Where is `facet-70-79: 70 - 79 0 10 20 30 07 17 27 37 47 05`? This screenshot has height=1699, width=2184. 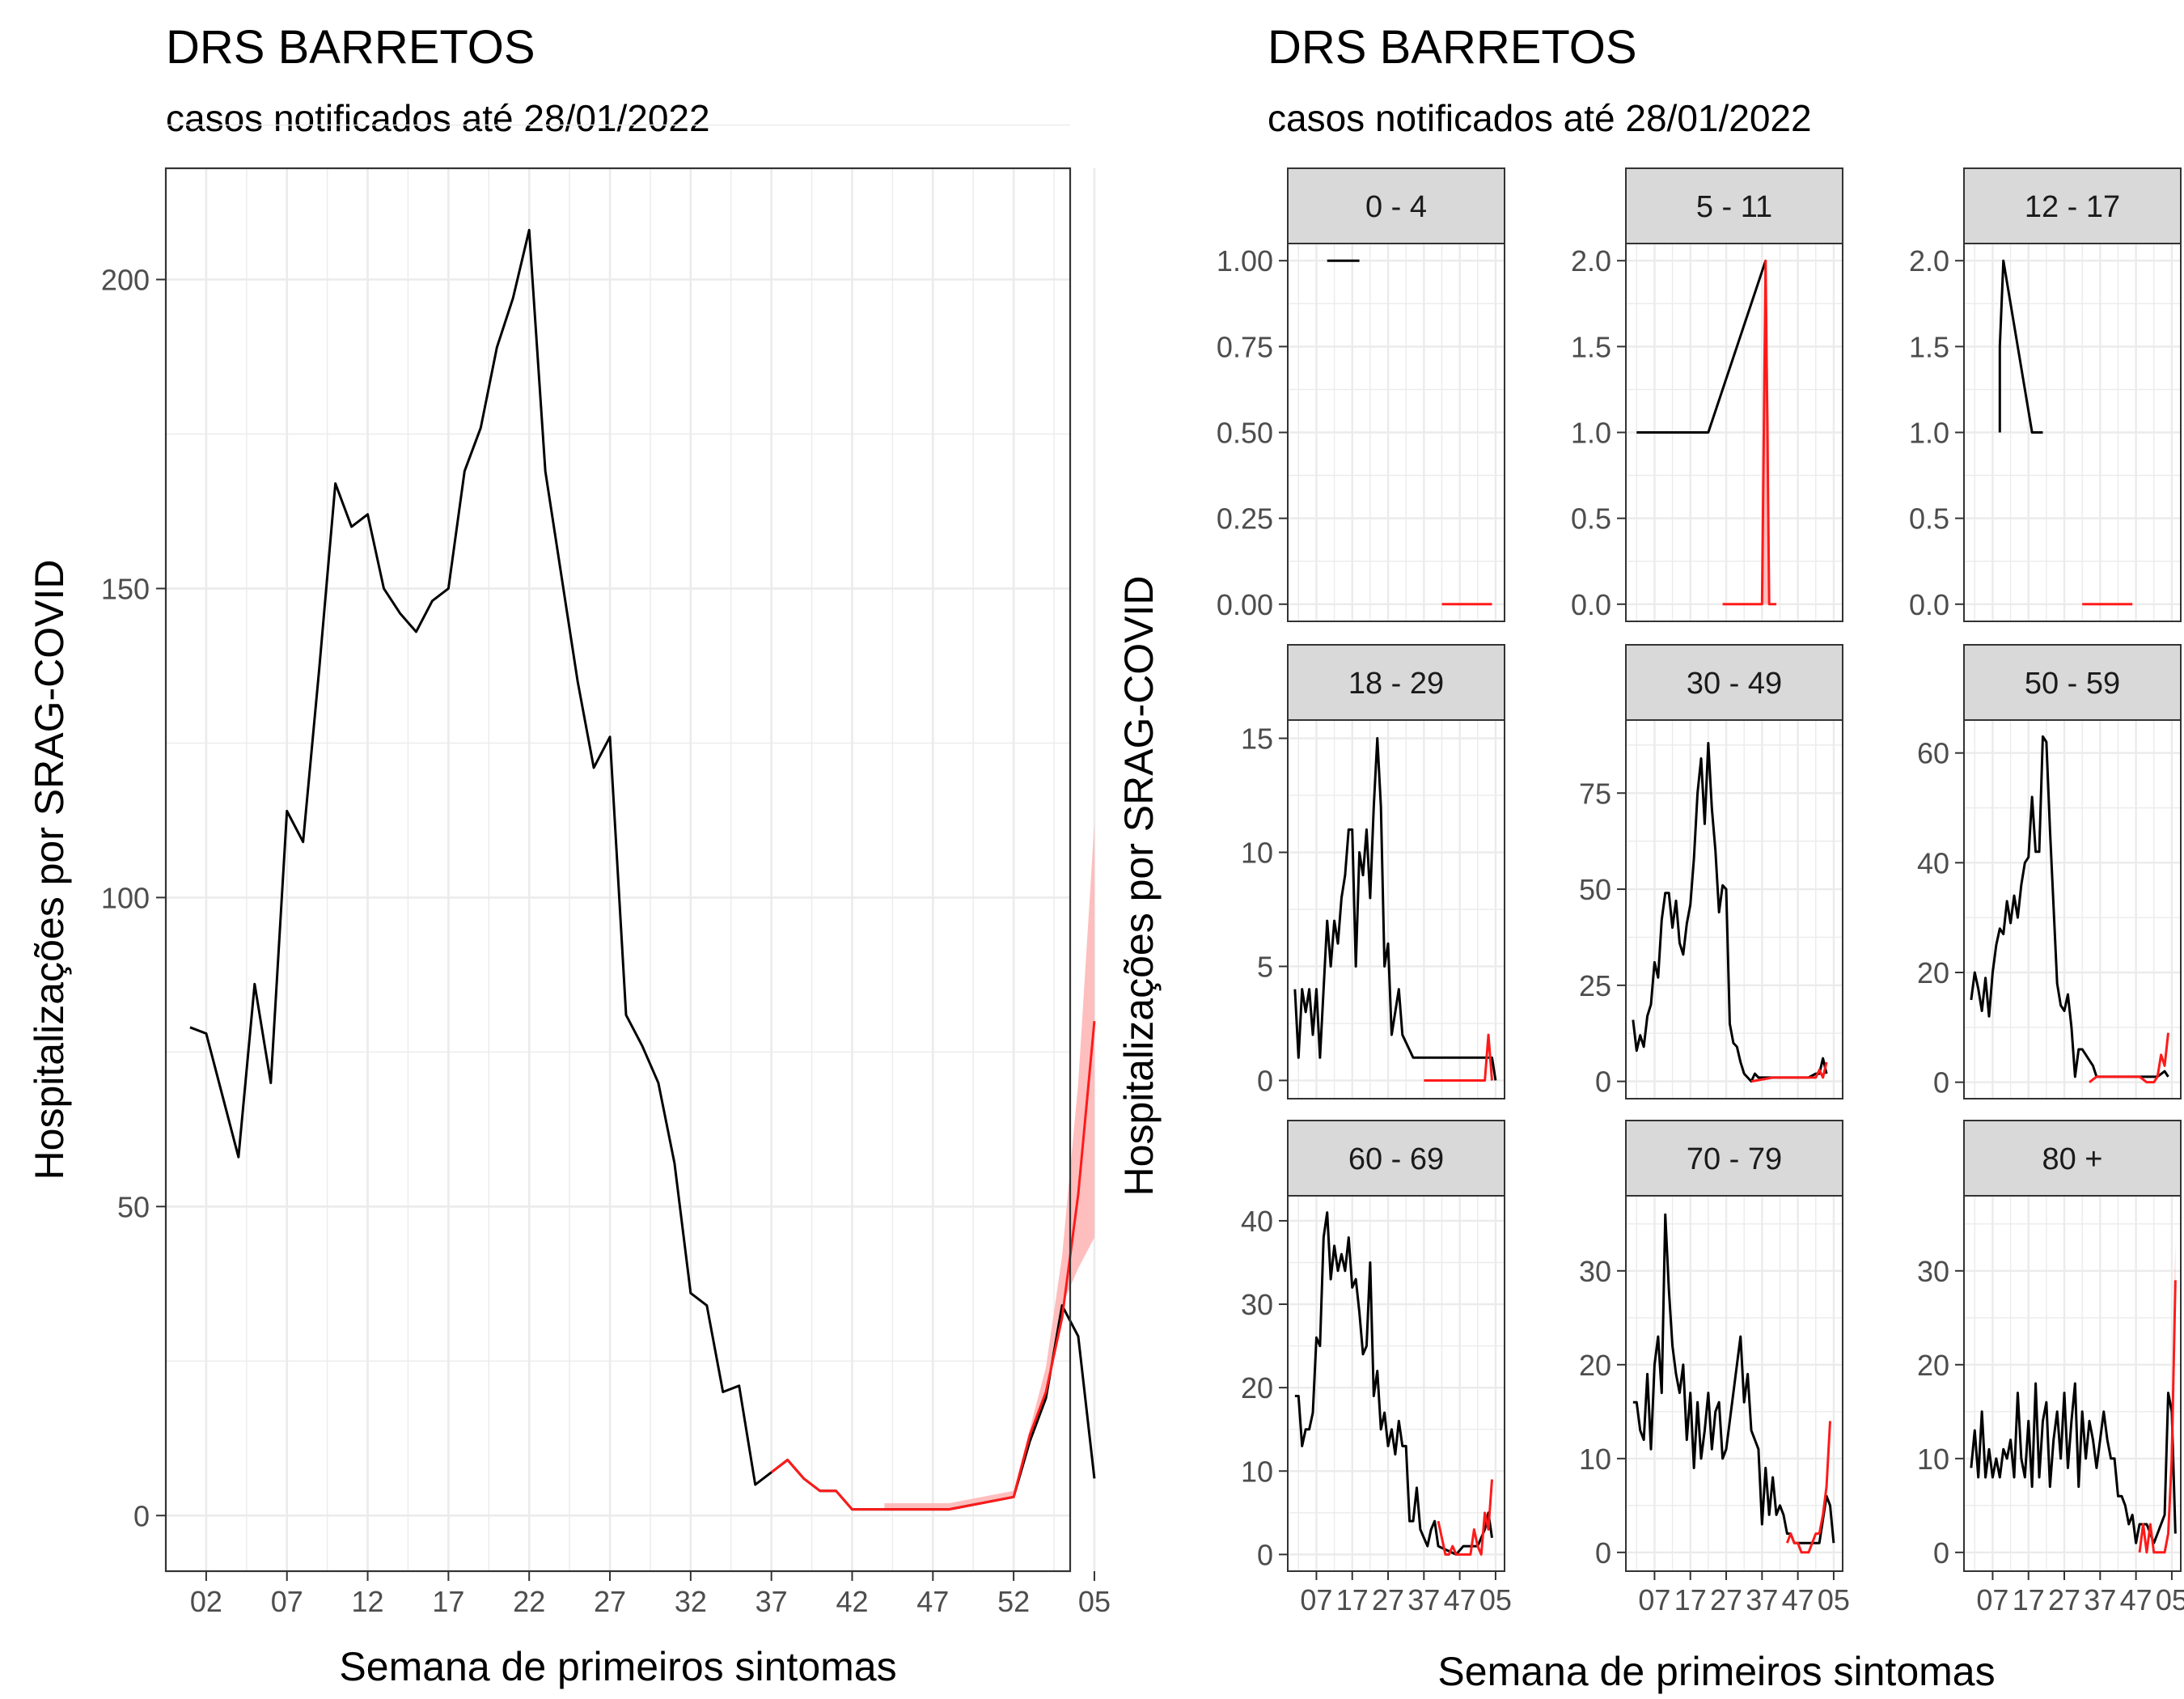
facet-70-79: 70 - 79 0 10 20 30 07 17 27 37 47 05 is located at coordinates (1715, 1368).